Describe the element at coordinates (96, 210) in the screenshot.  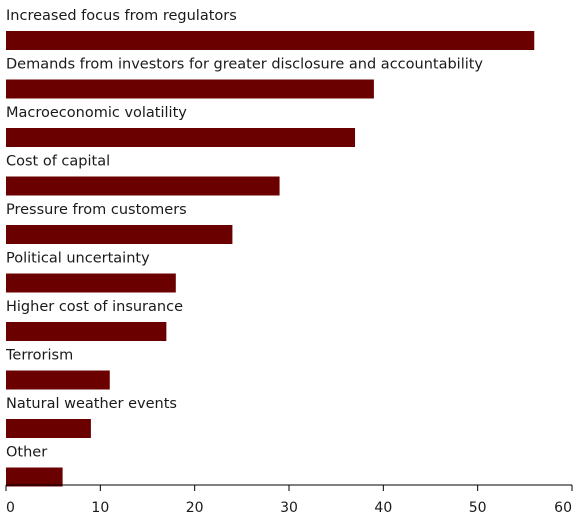
I see `category-label: Pressure from customers` at that location.